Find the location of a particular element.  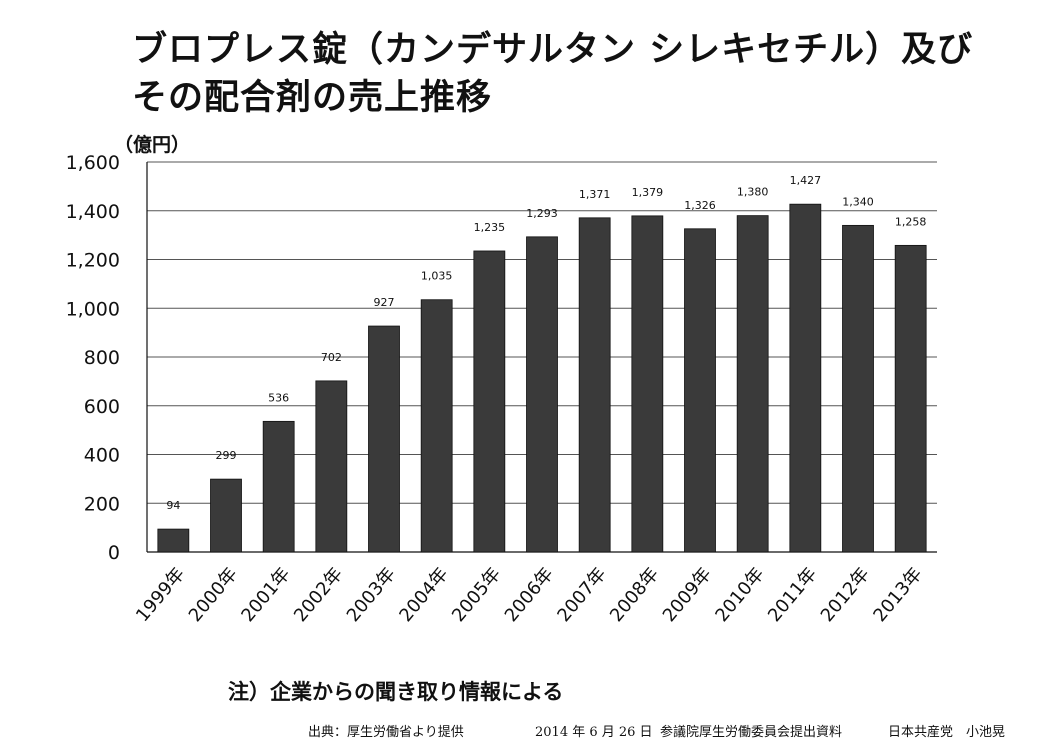

y-tick-label: 1,000 is located at coordinates (93, 309).